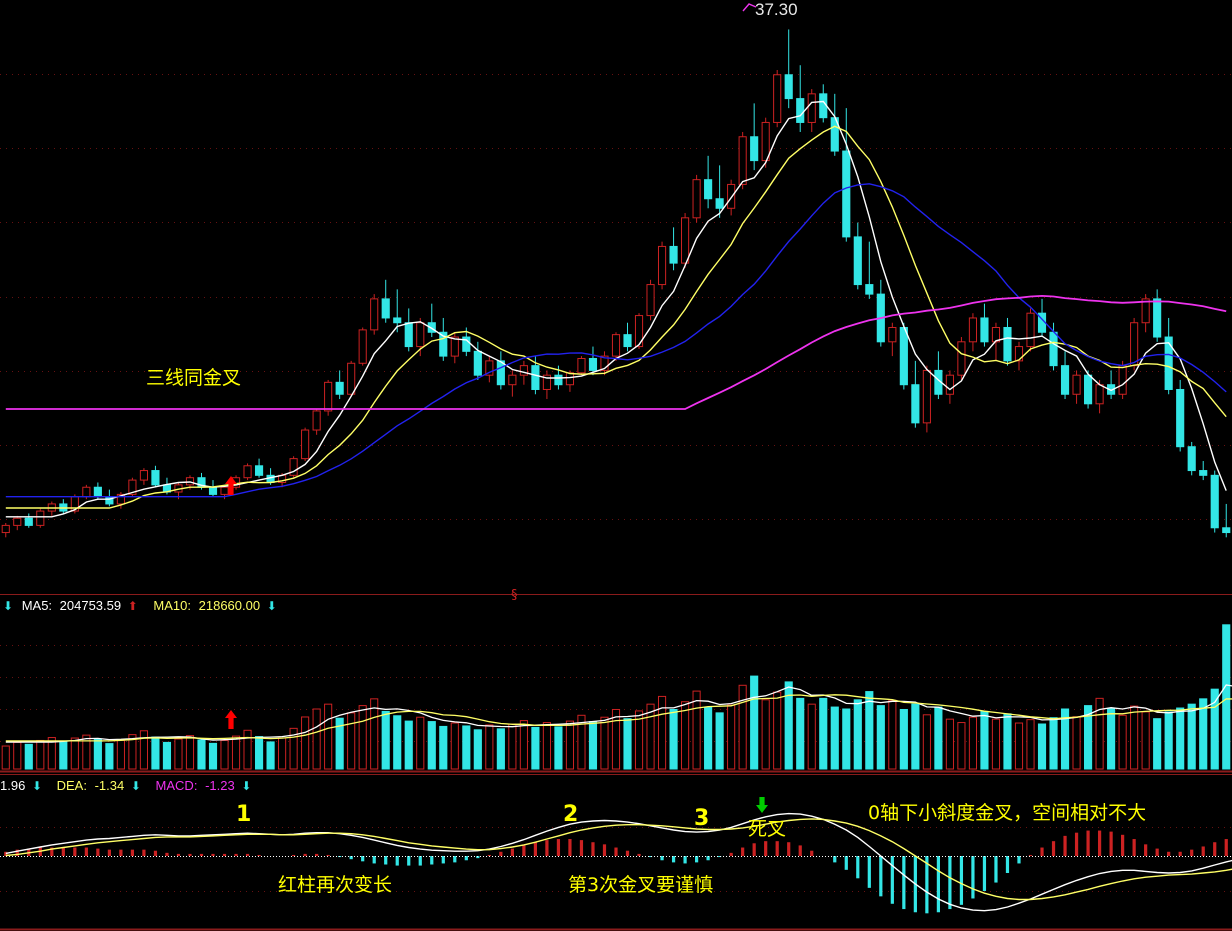 The image size is (1232, 931). Describe the element at coordinates (220, 785) in the screenshot. I see `macd-value: -1.23` at that location.